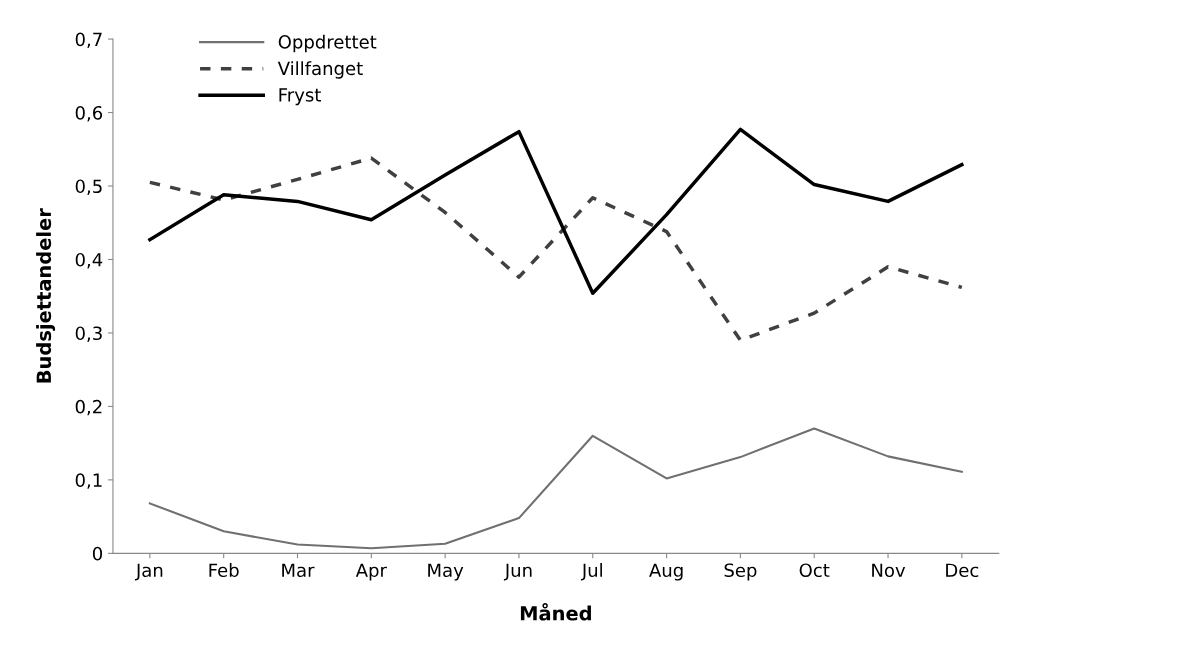  Describe the element at coordinates (298, 570) in the screenshot. I see `x-tick-label: Mar` at that location.